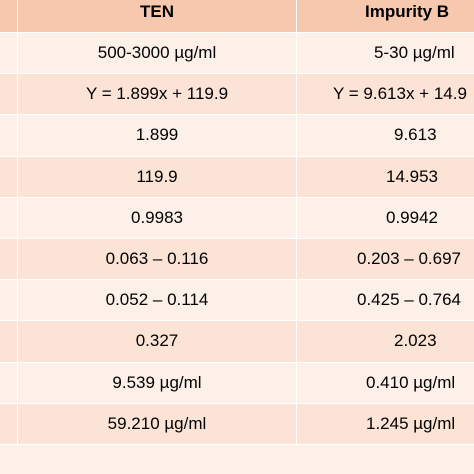  Describe the element at coordinates (415, 135) in the screenshot. I see `cell-impurity-b: 9.613` at that location.